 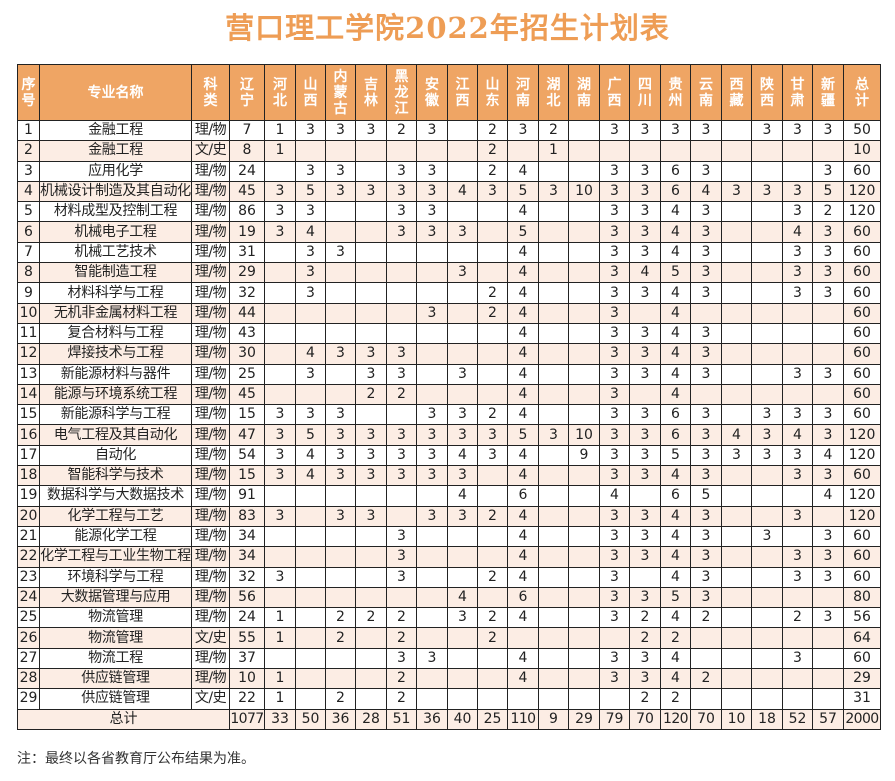 What do you see at coordinates (28, 171) in the screenshot?
I see `row-index: 3` at bounding box center [28, 171].